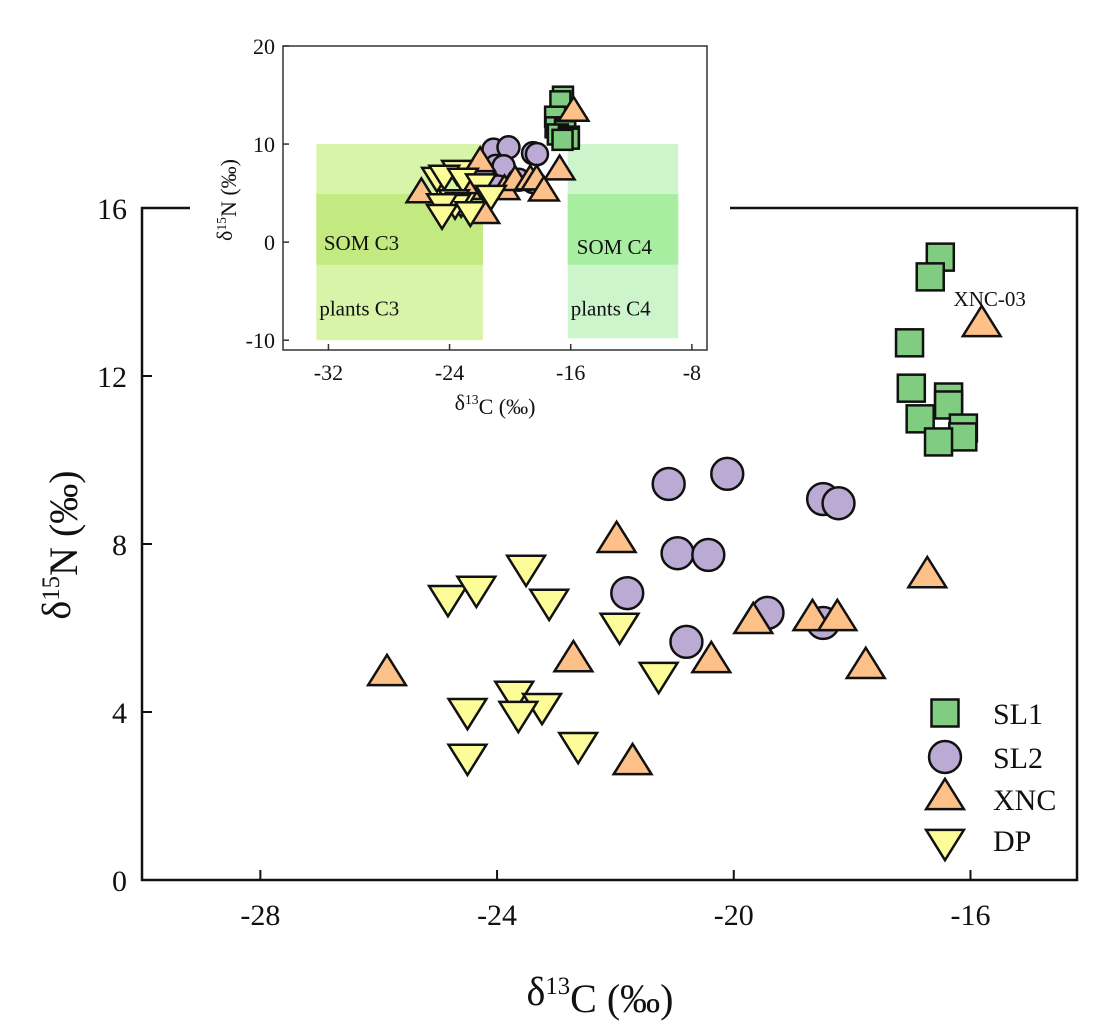 Image resolution: width=1101 pixels, height=1023 pixels. Describe the element at coordinates (1018, 714) in the screenshot. I see `legend-label-sl1: SL1` at that location.